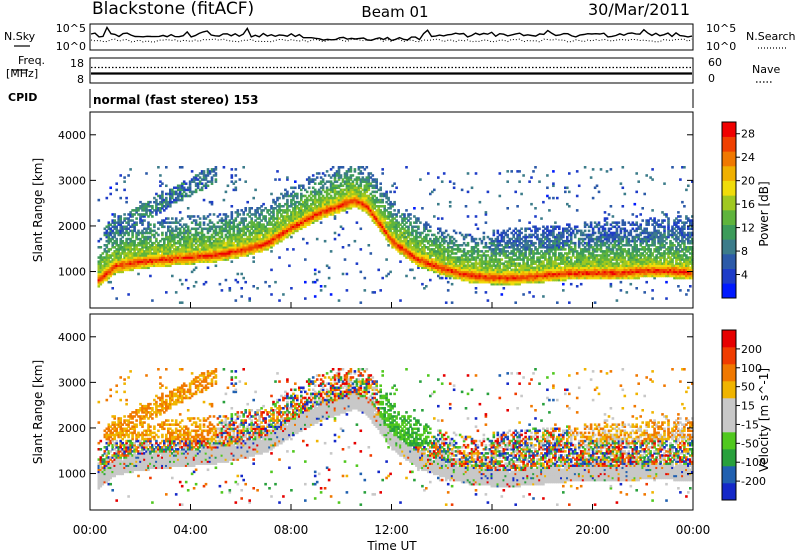 The image size is (800, 558). Describe the element at coordinates (22, 73) in the screenshot. I see `freq-label-2: [MHz]` at that location.